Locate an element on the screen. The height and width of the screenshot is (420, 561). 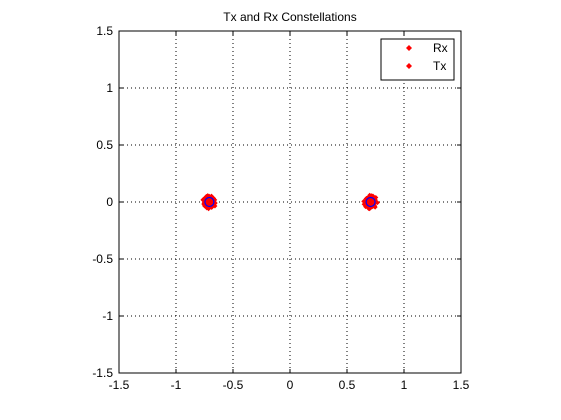
x-tick-label: -0.5 is located at coordinates (233, 385).